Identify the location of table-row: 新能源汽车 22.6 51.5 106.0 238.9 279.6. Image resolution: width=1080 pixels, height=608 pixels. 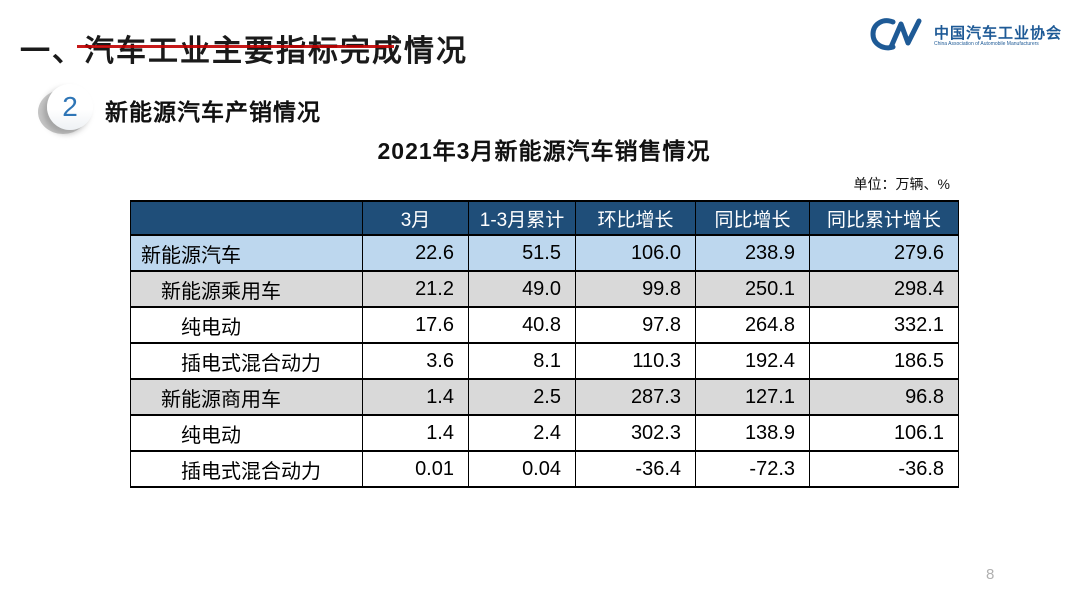
(544, 253).